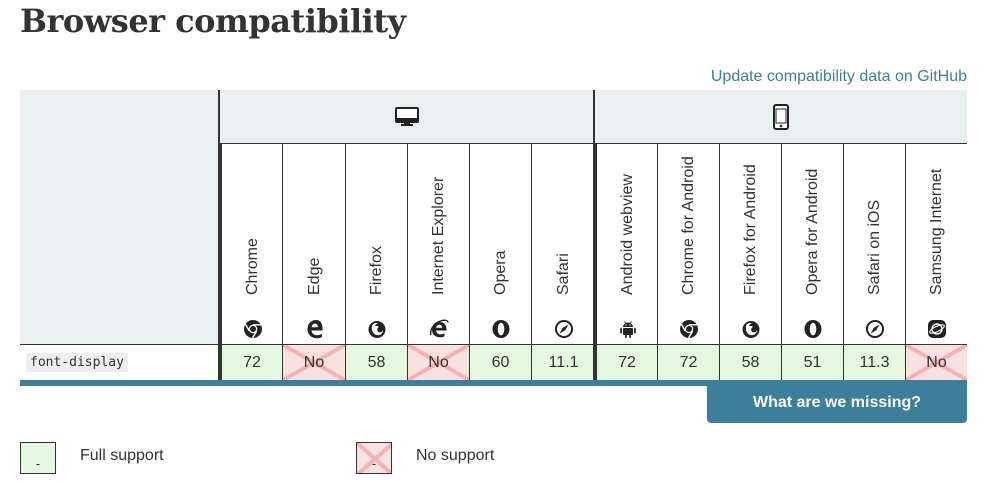 This screenshot has height=488, width=986. What do you see at coordinates (627, 234) in the screenshot?
I see `browser-name: Android webview` at bounding box center [627, 234].